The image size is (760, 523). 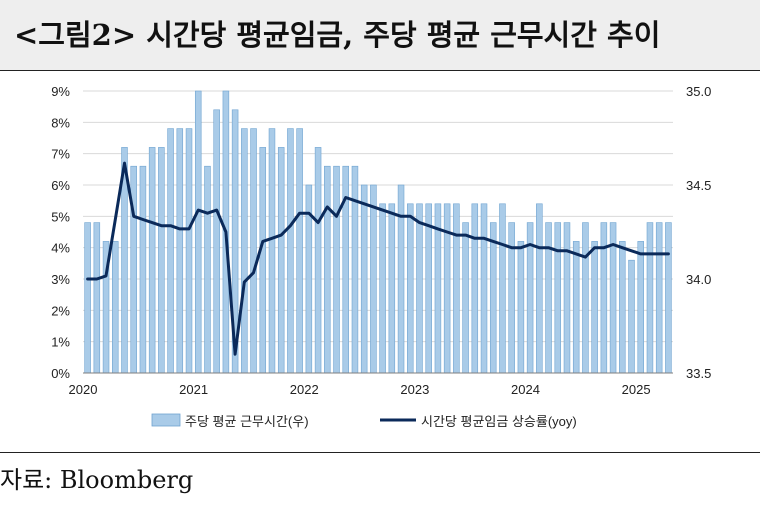 What do you see at coordinates (380, 452) in the screenshot?
I see `source-divider` at bounding box center [380, 452].